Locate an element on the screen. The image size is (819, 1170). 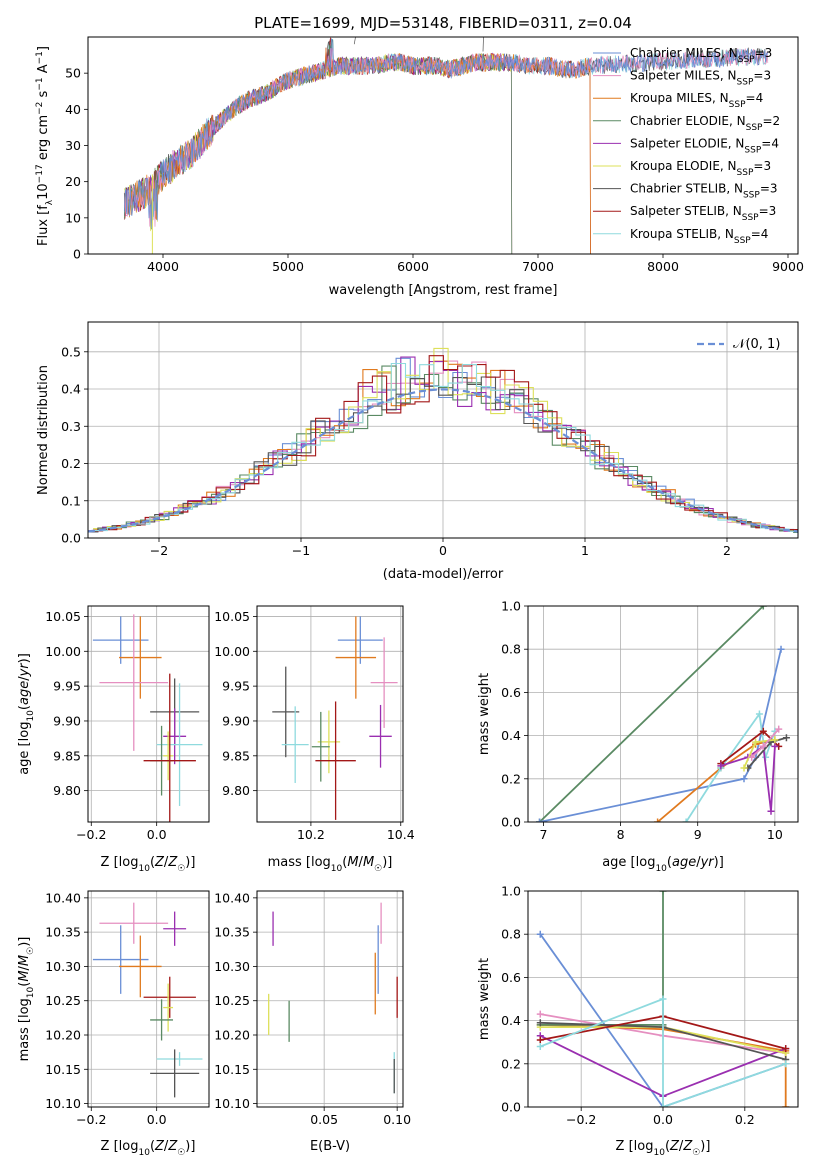
y-tick-label: 0.6 is located at coordinates (511, 692).